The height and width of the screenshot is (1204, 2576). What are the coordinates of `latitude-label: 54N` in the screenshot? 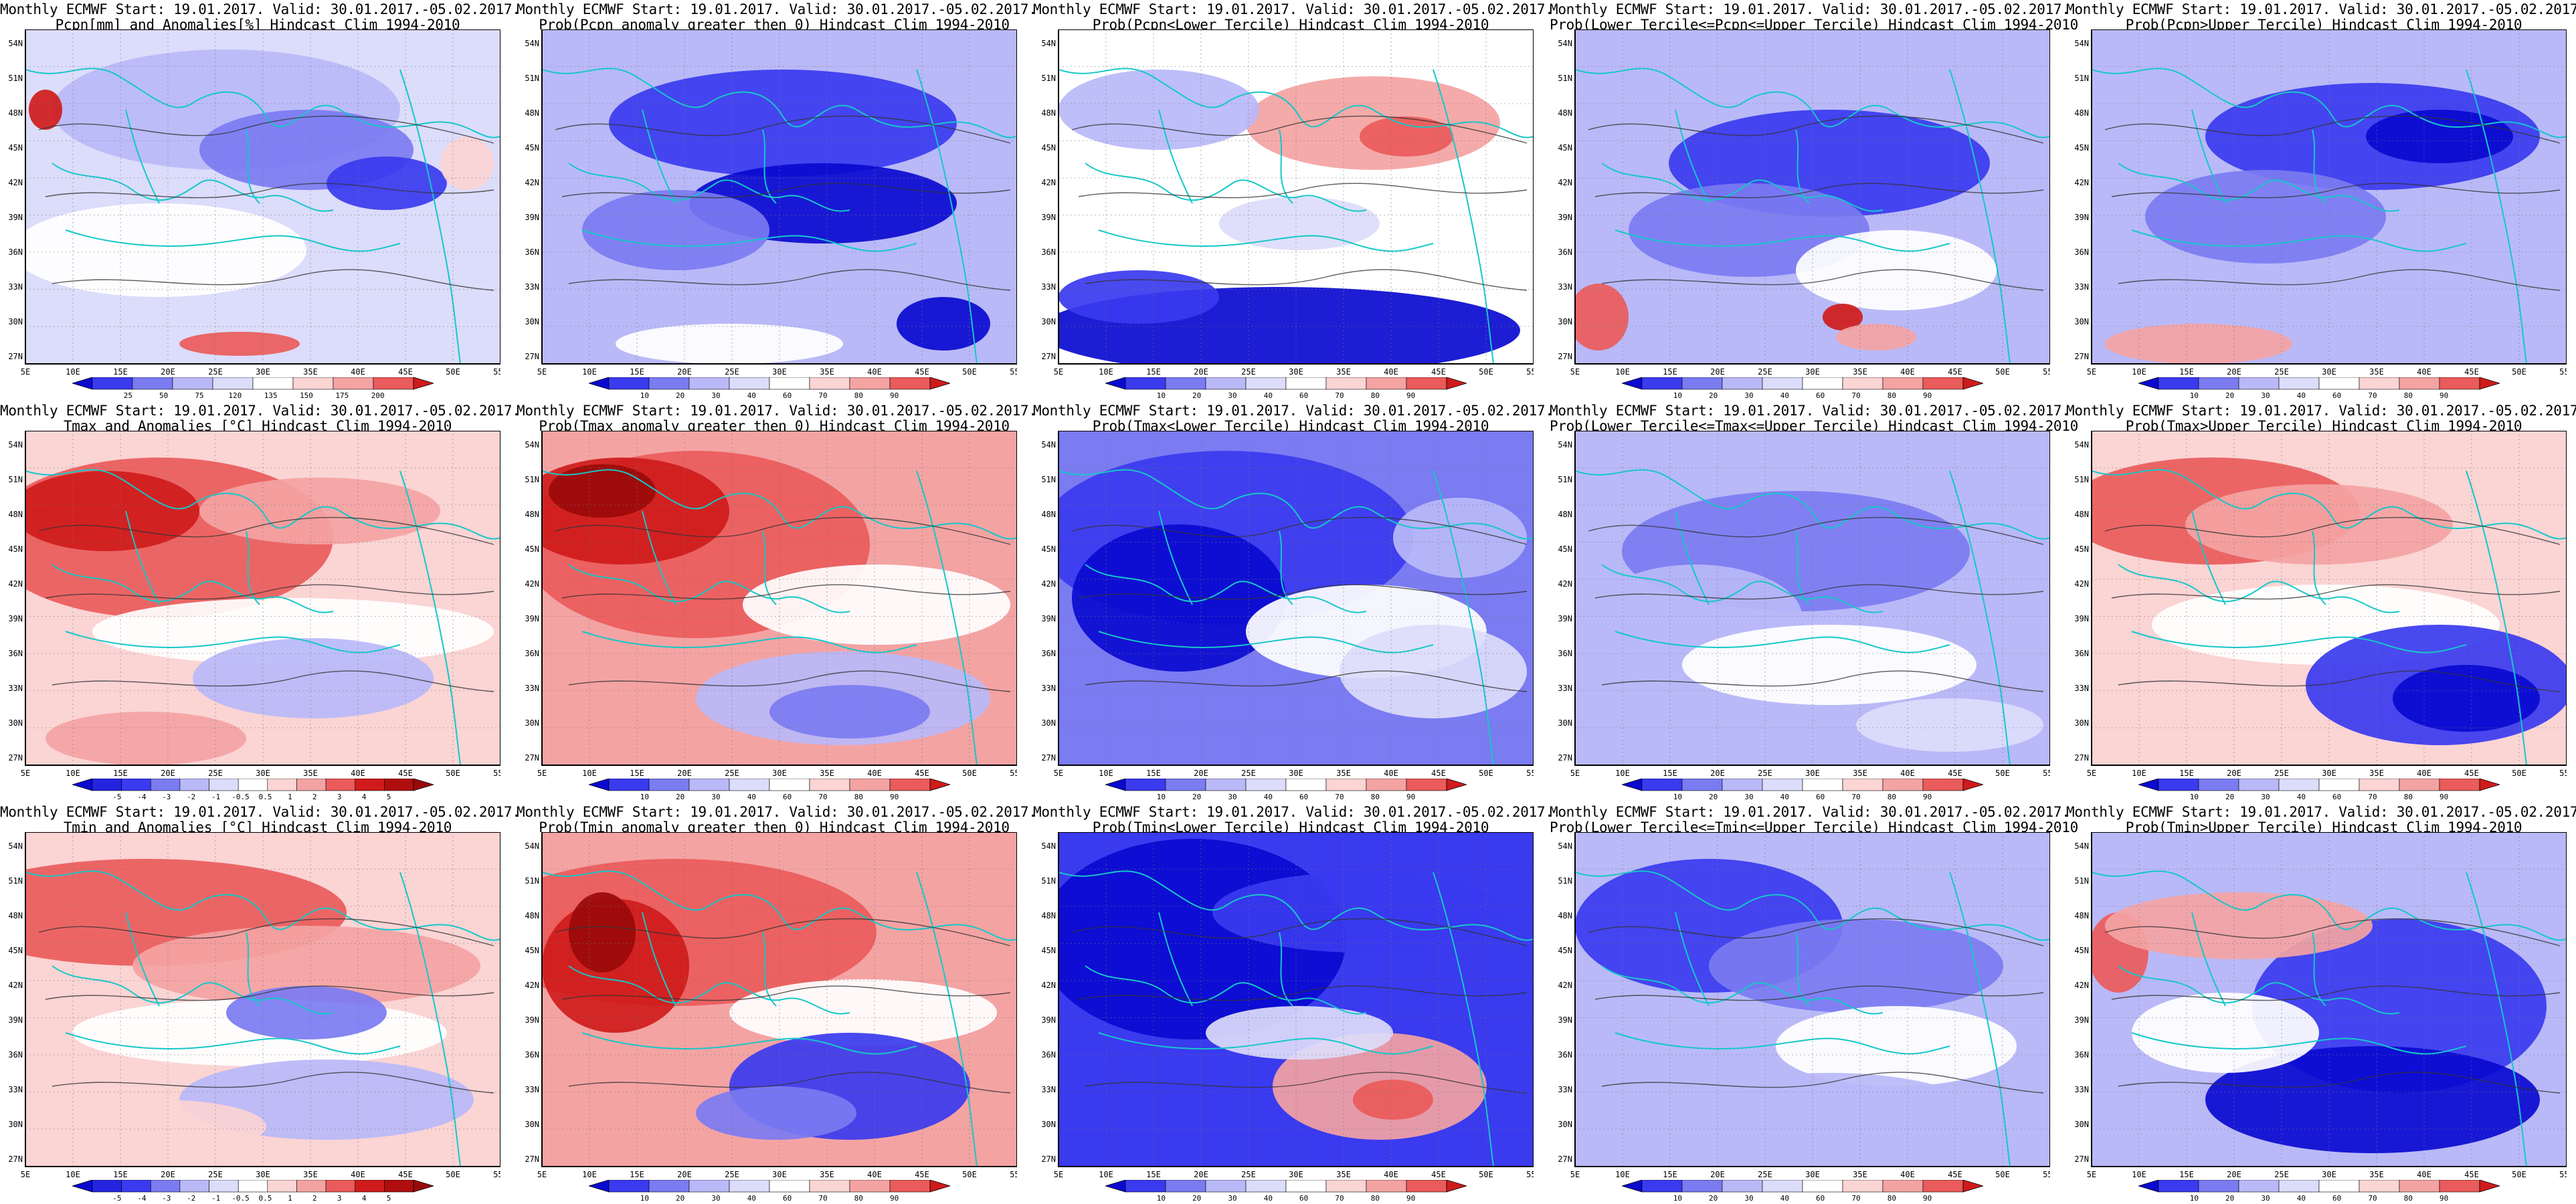 It's located at (532, 43).